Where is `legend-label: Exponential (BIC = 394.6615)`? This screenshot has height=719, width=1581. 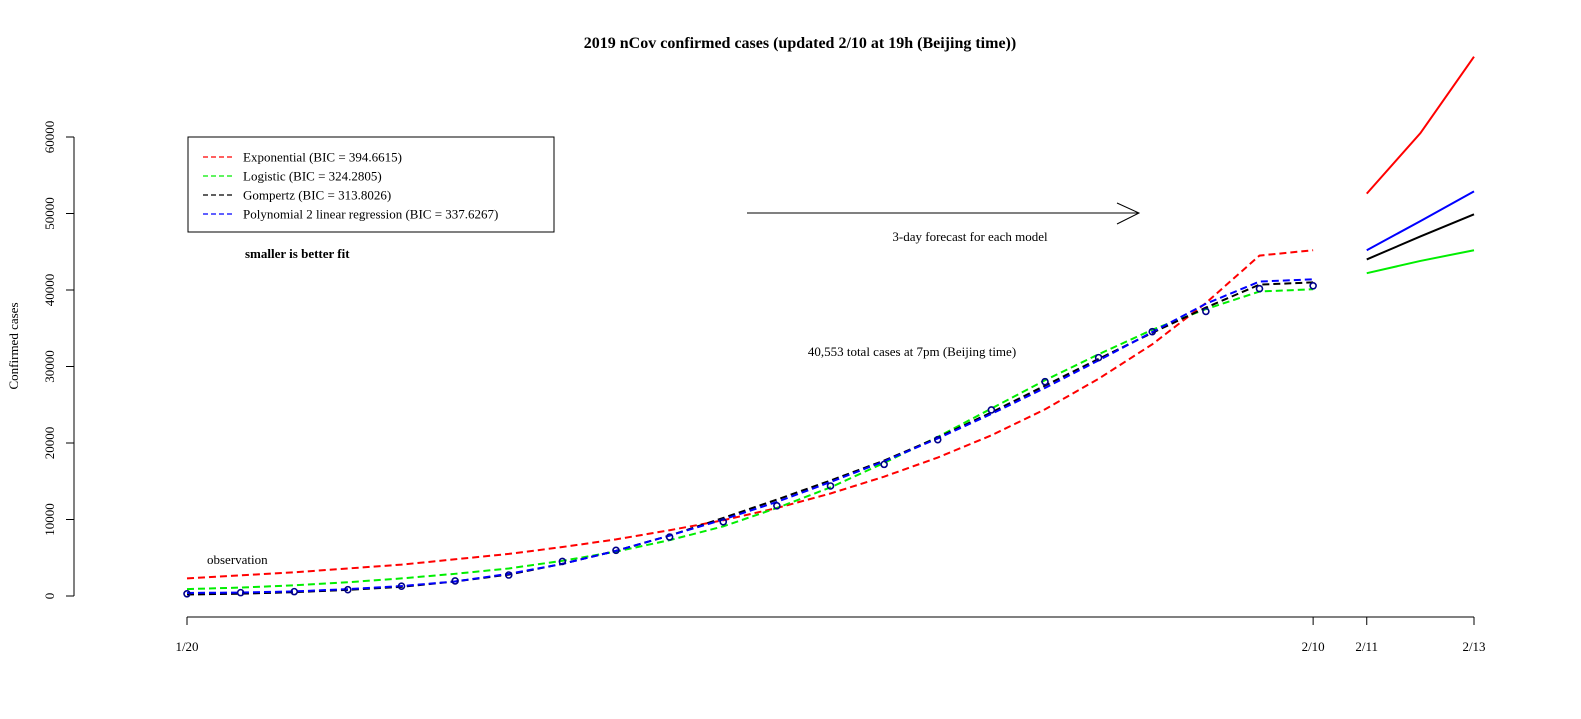
legend-label: Exponential (BIC = 394.6615) is located at coordinates (322, 157).